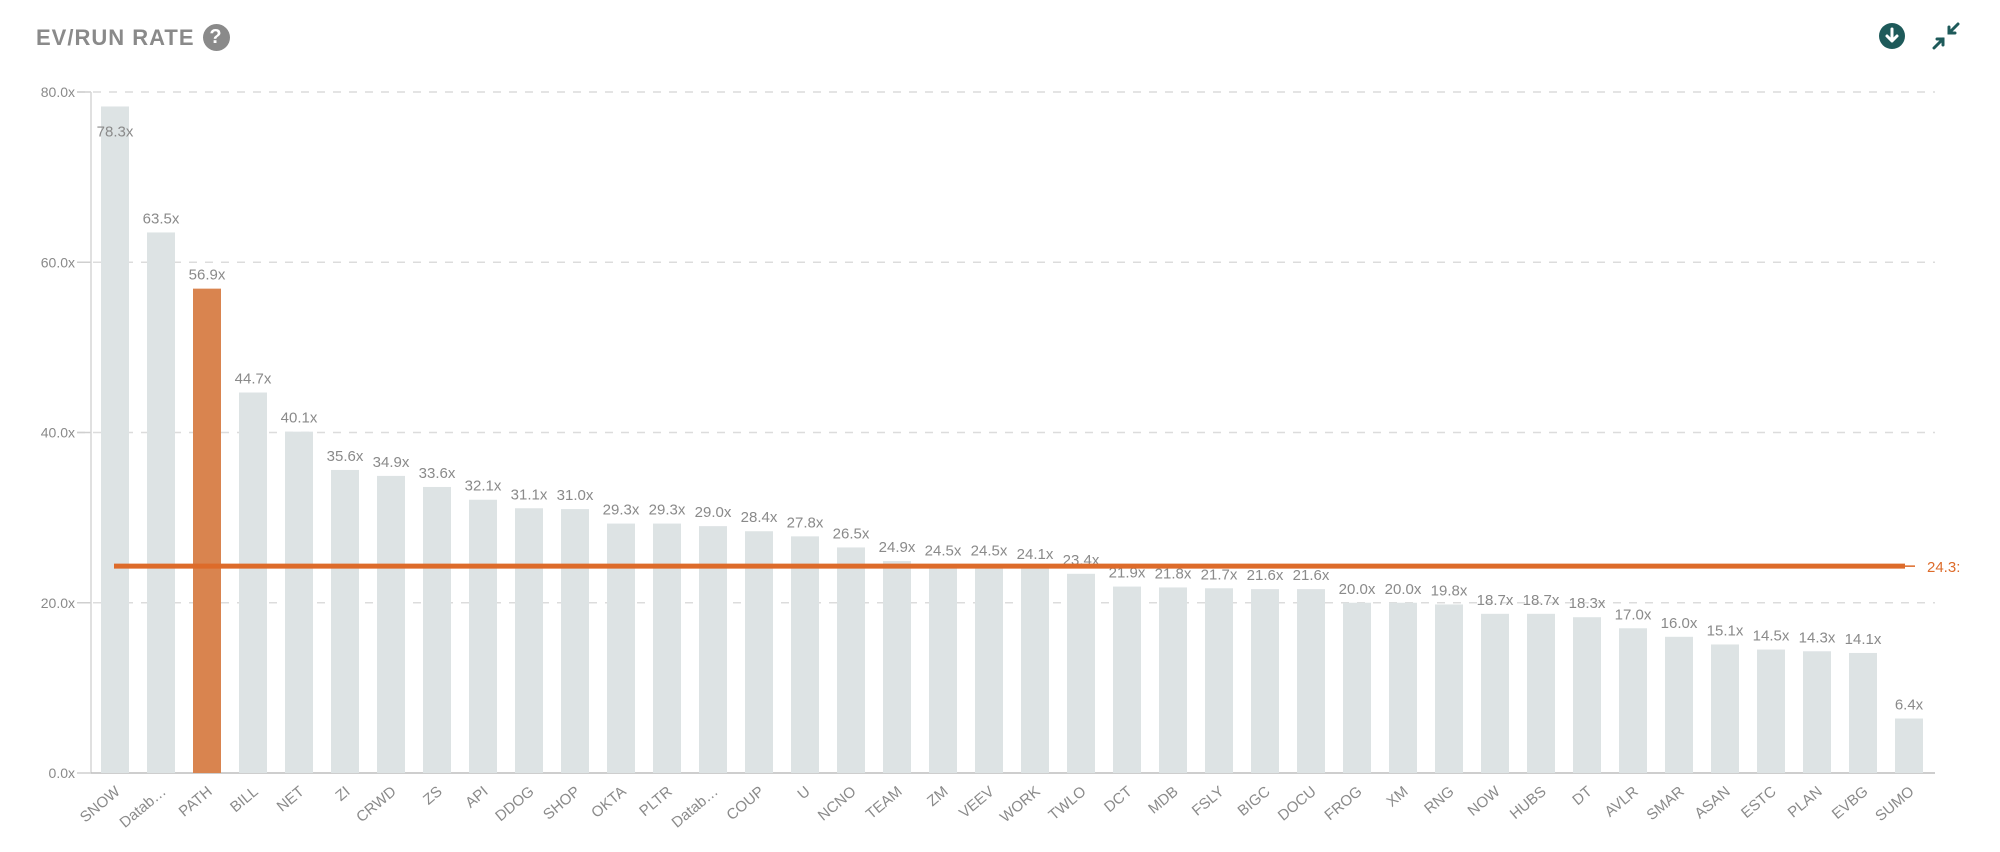 The image size is (2000, 852). Describe the element at coordinates (1265, 575) in the screenshot. I see `value-label: 21.6x` at that location.